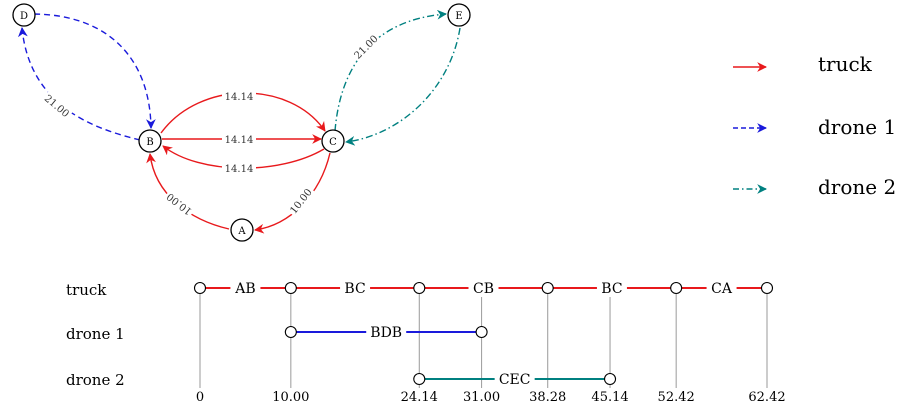  I want to click on segment-label-3: BC, so click(611, 289).